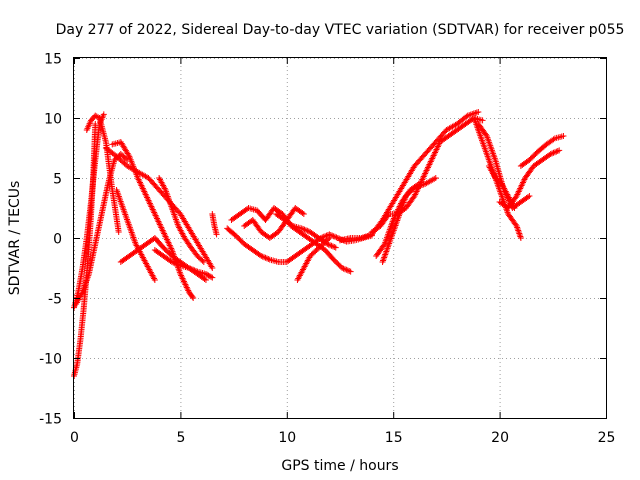  I want to click on y-tick-label: -5, so click(55, 300).